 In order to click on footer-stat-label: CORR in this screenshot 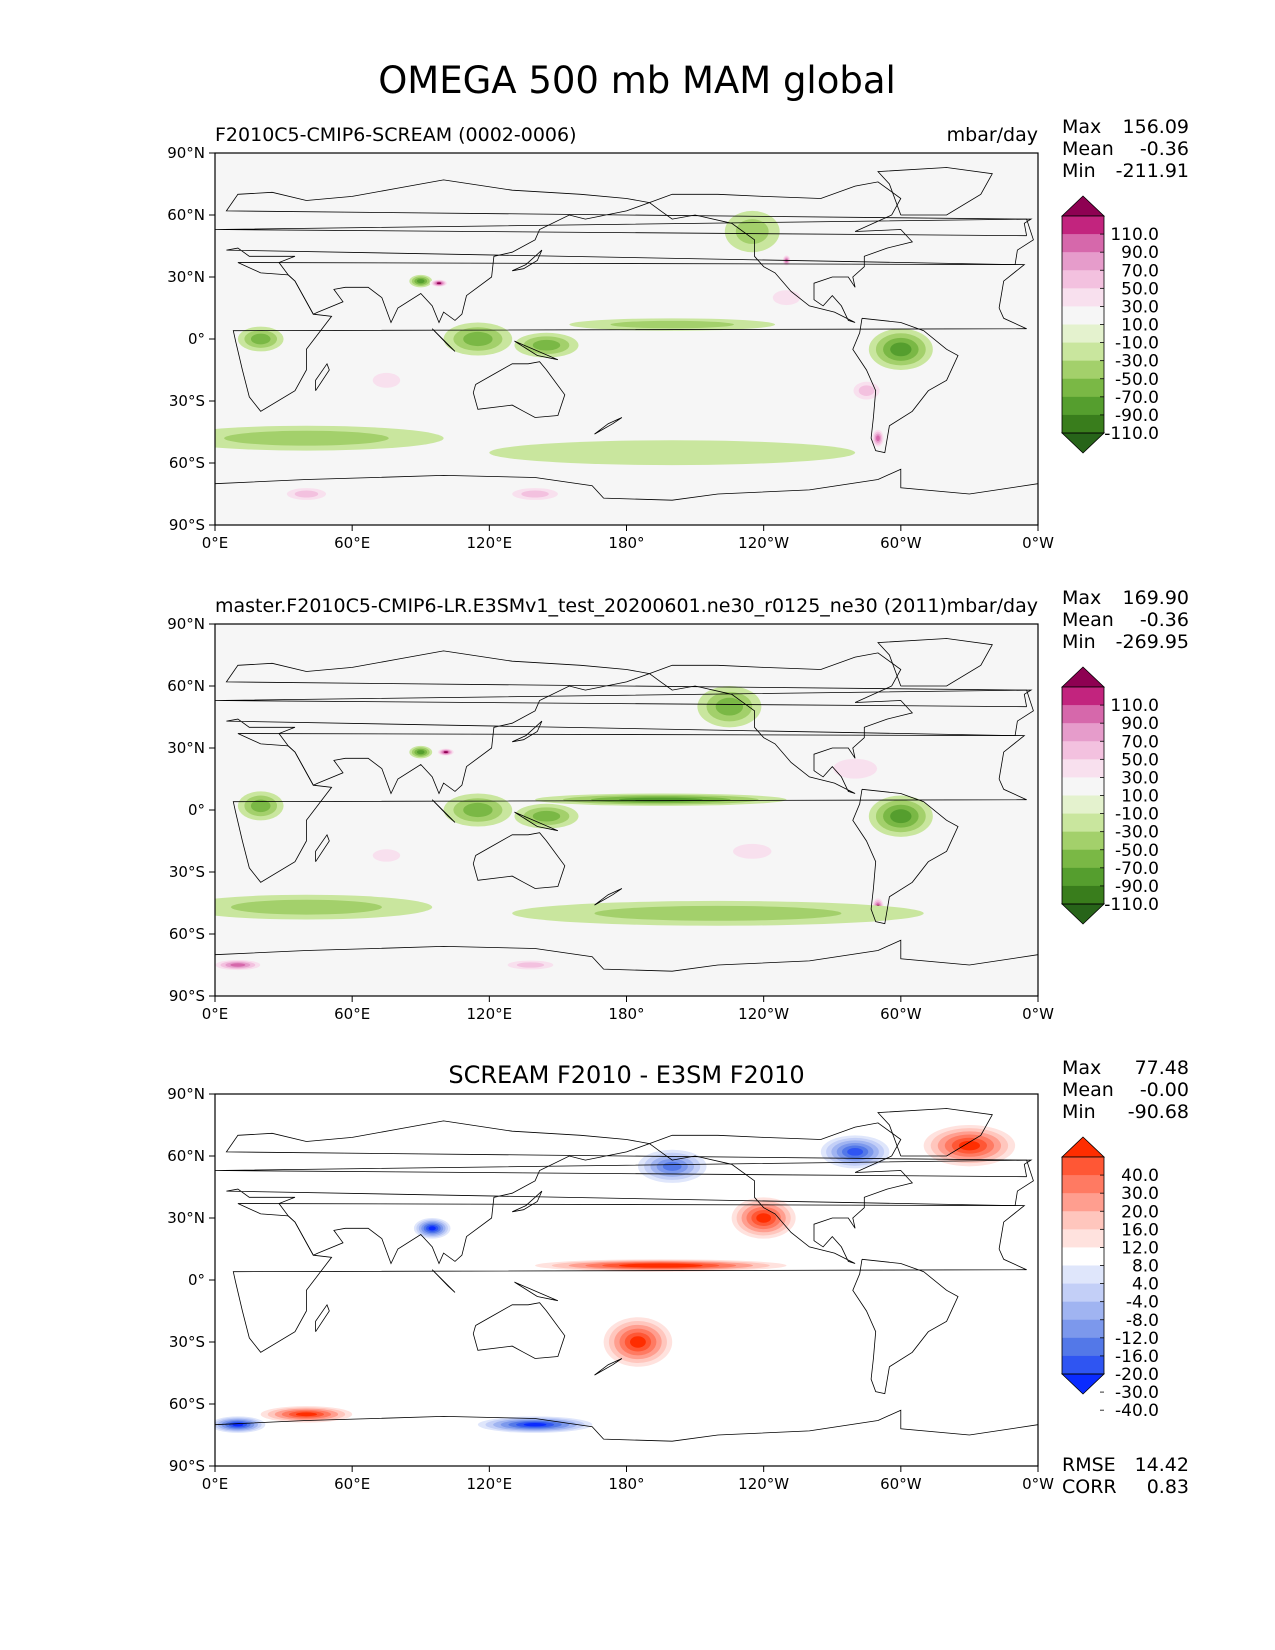, I will do `click(1089, 1487)`.